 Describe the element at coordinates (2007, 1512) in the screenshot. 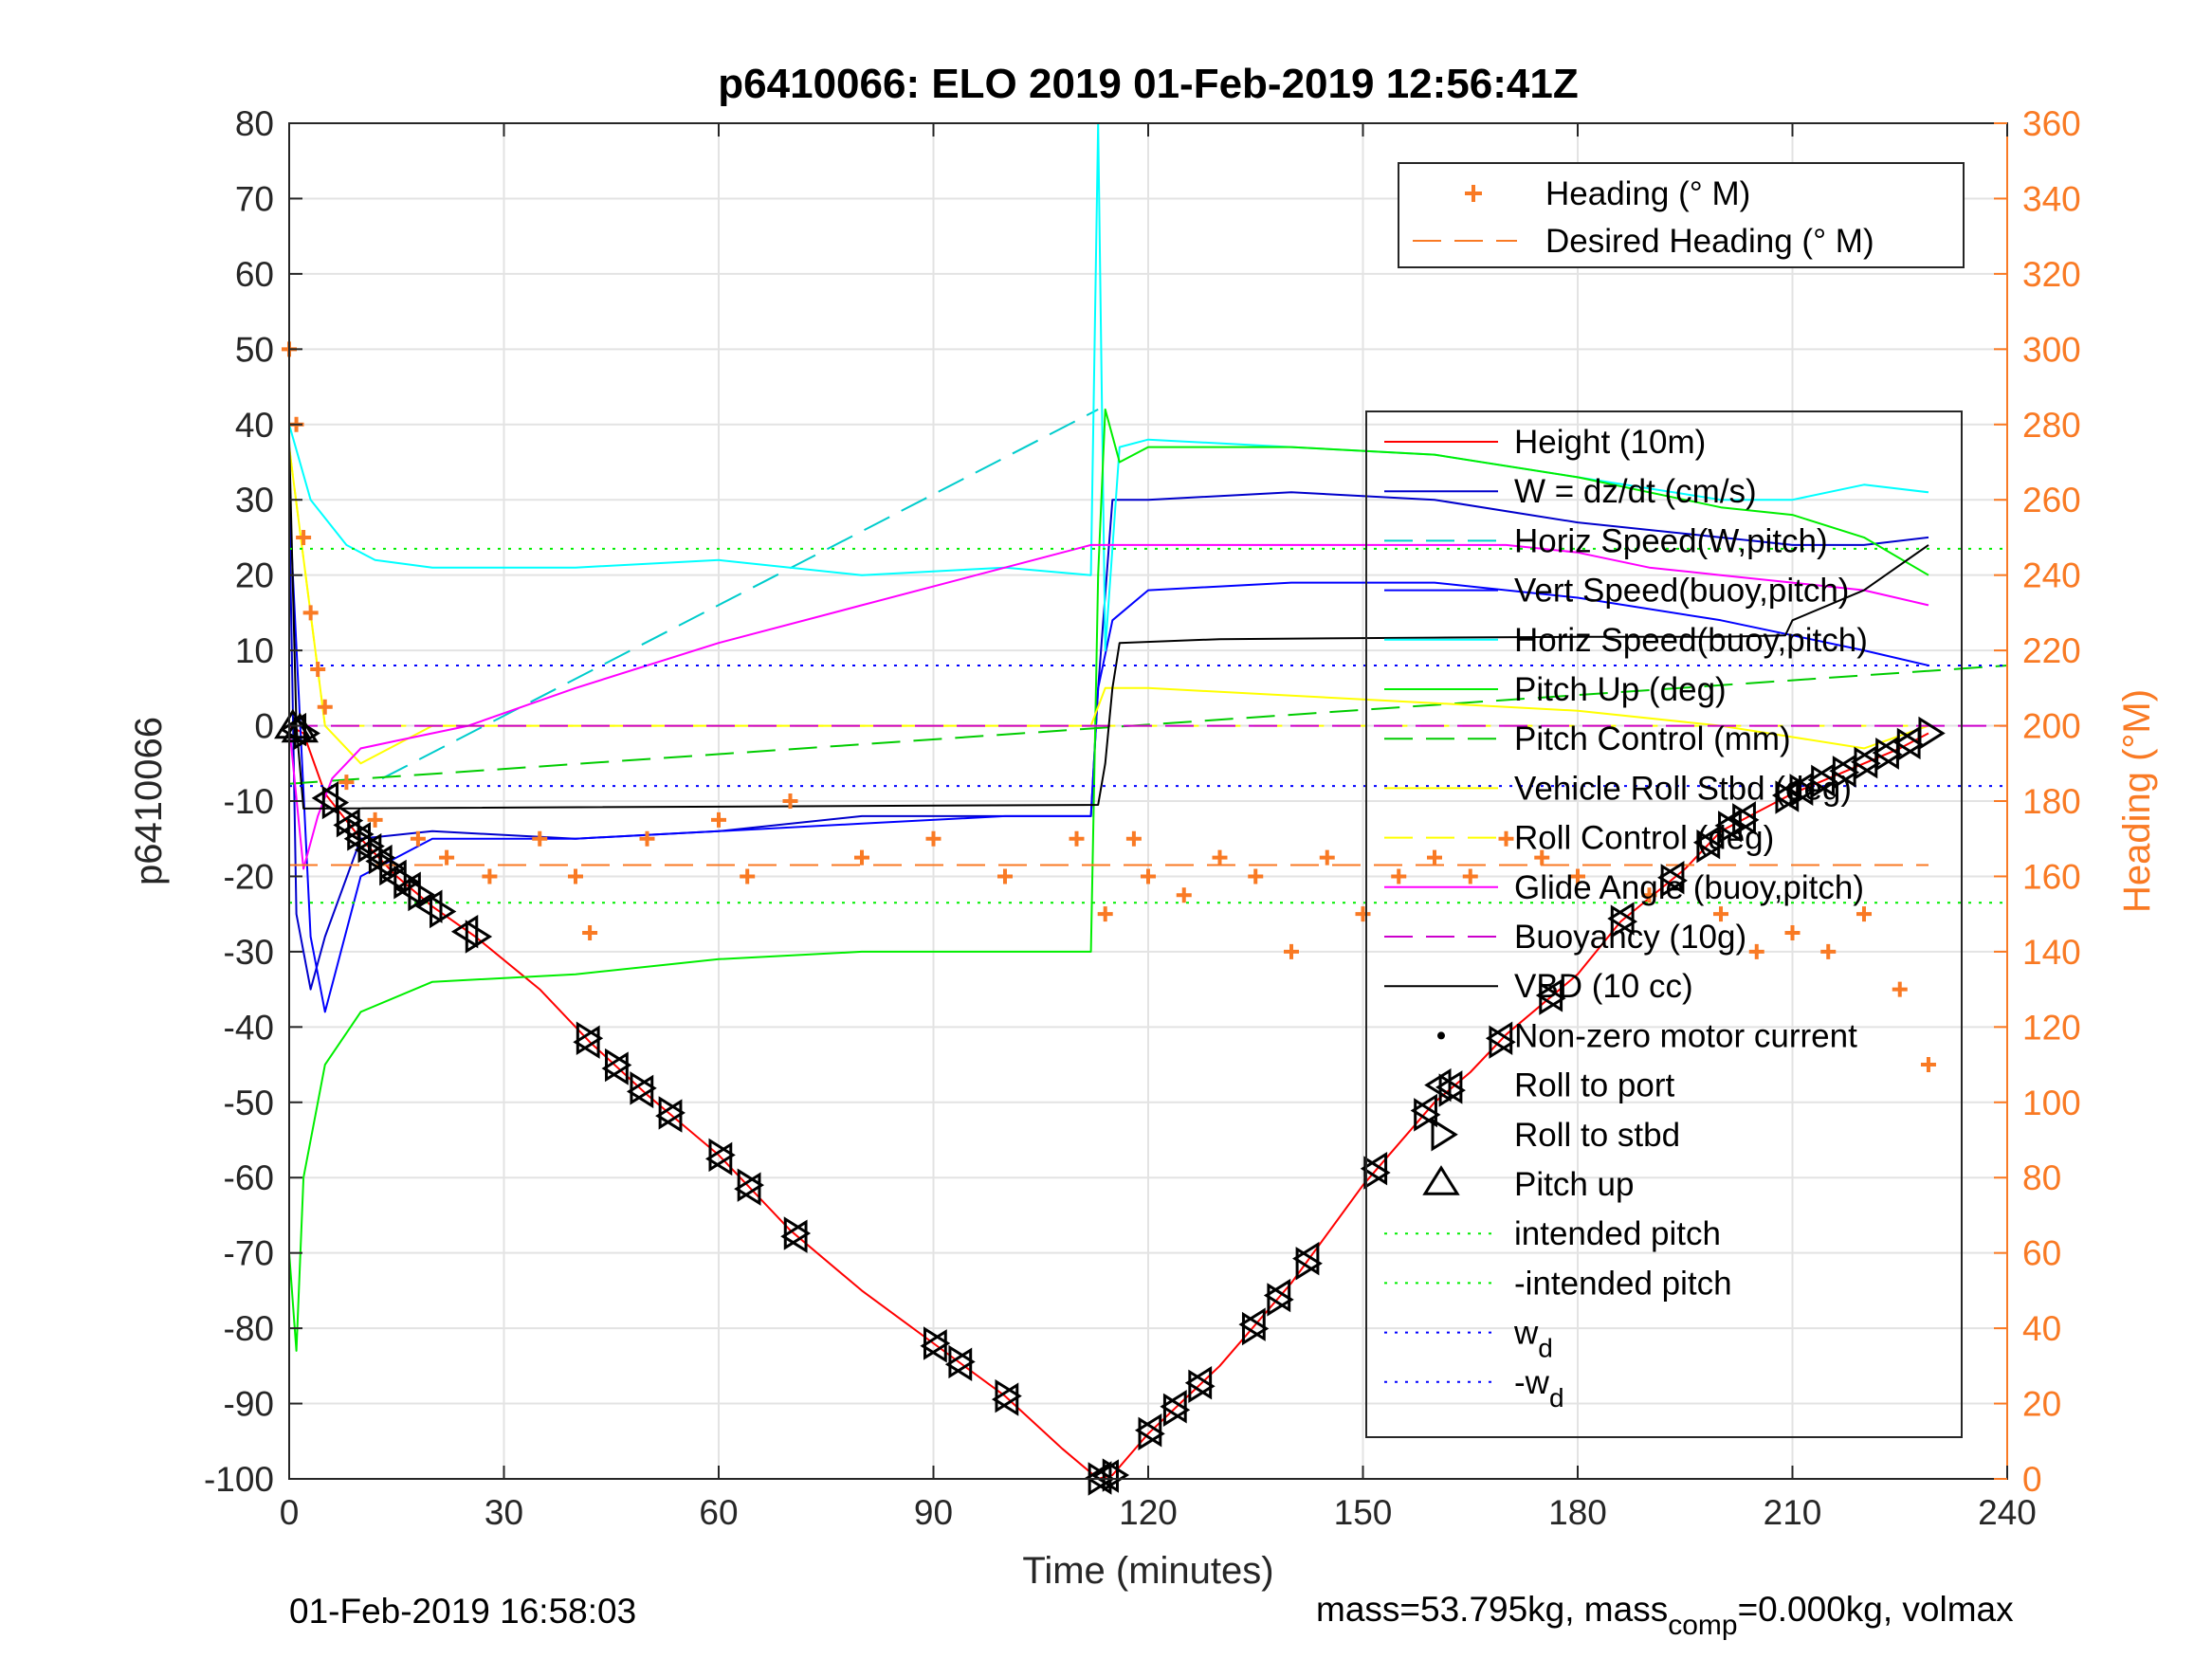

I see `x-tick-label: 240` at that location.